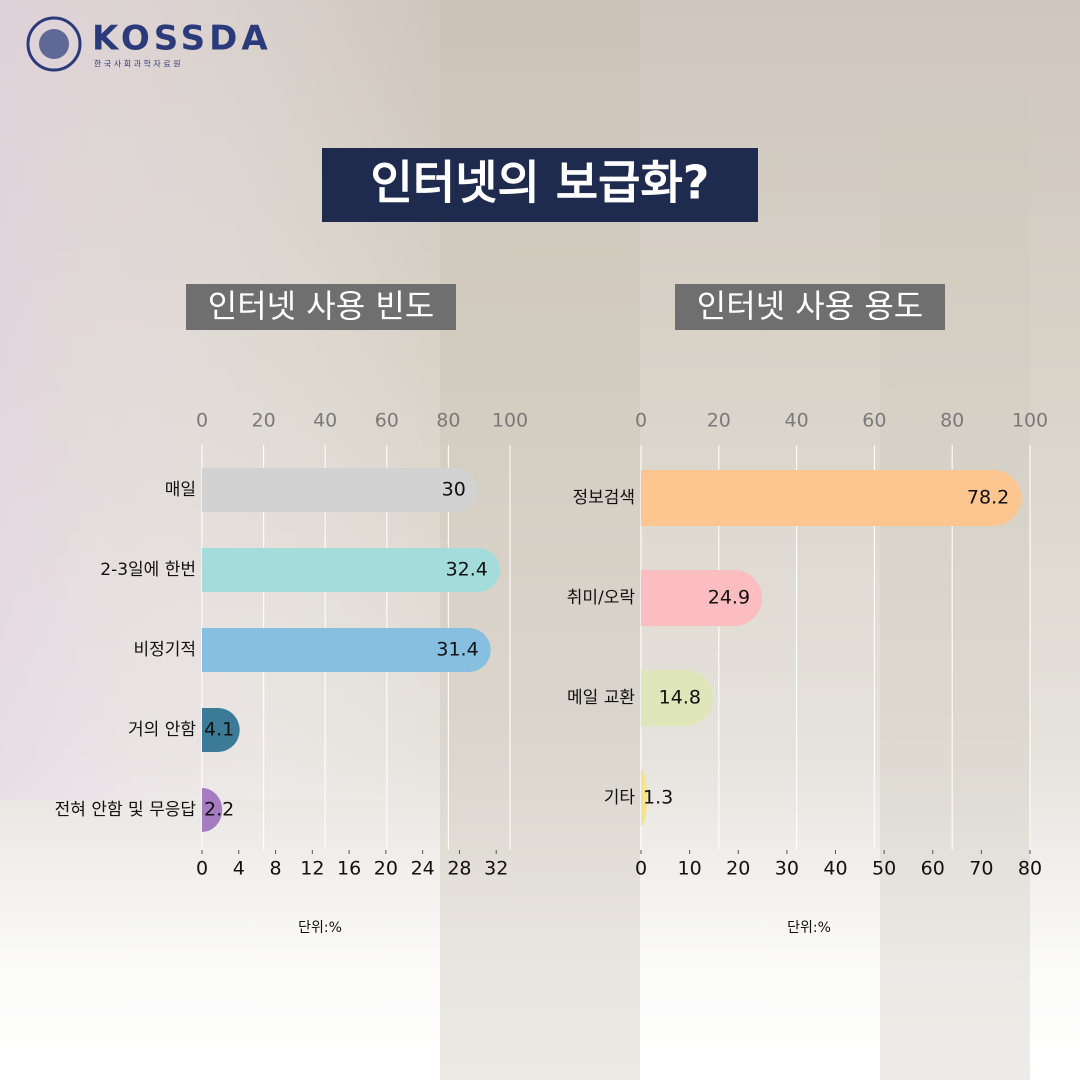 Image resolution: width=1080 pixels, height=1080 pixels. Describe the element at coordinates (182, 39) in the screenshot. I see `logo: KOSSDA` at that location.